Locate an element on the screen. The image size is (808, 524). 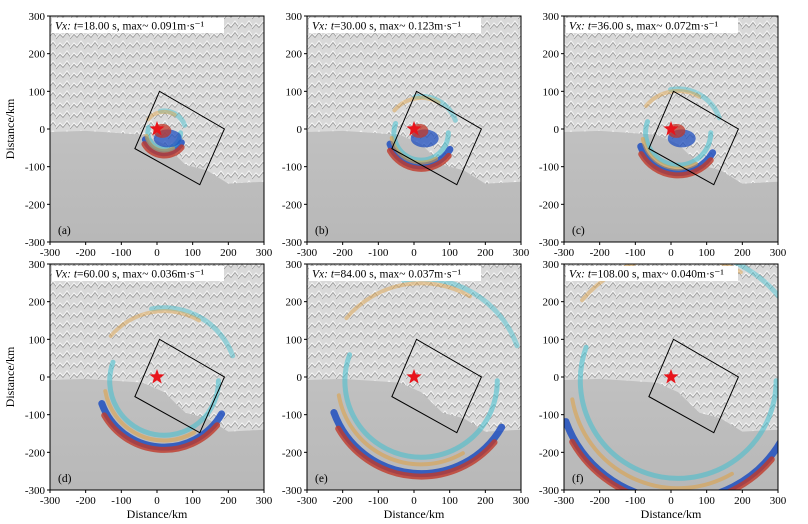
panel-label: (e) is located at coordinates (321, 479).